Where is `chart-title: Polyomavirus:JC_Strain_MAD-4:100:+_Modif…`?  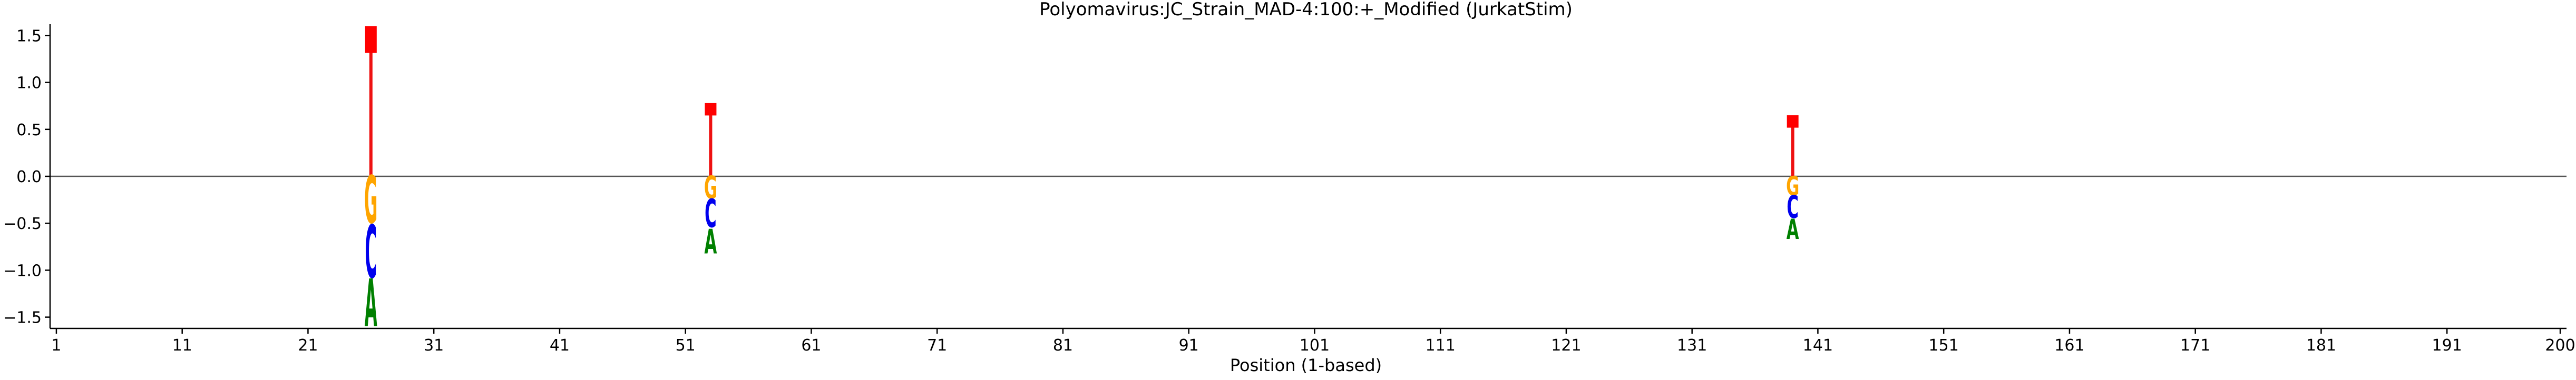 chart-title: Polyomavirus:JC_Strain_MAD-4:100:+_Modif… is located at coordinates (1306, 10).